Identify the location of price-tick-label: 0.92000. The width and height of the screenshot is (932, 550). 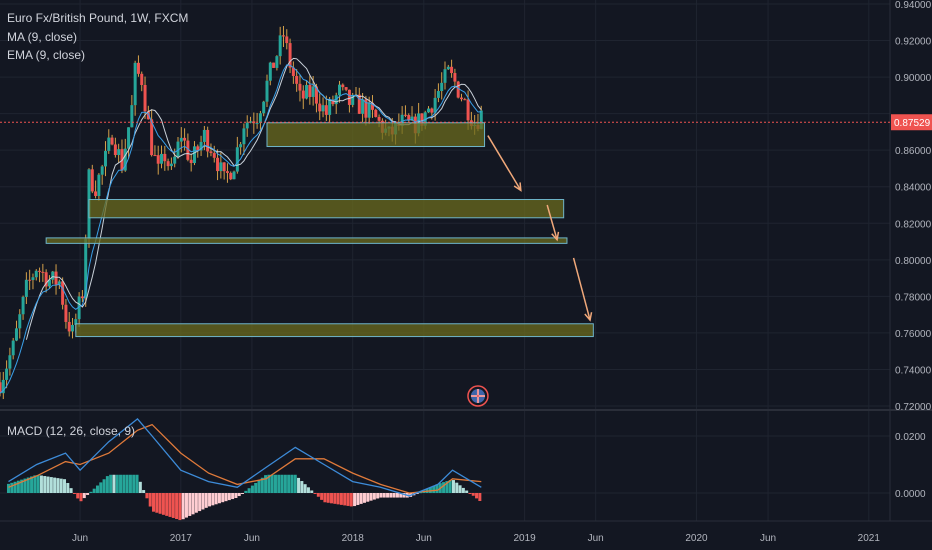
(913, 42).